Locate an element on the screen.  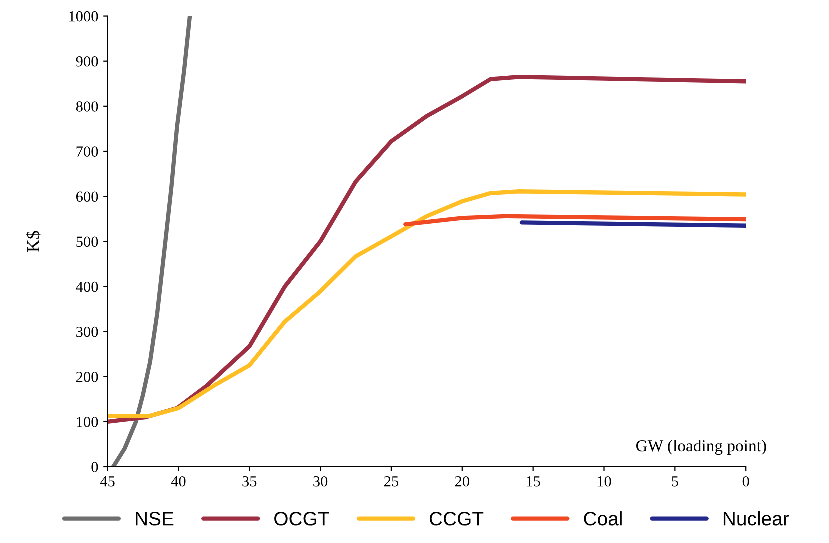
y-tick-label: 200 is located at coordinates (87, 377).